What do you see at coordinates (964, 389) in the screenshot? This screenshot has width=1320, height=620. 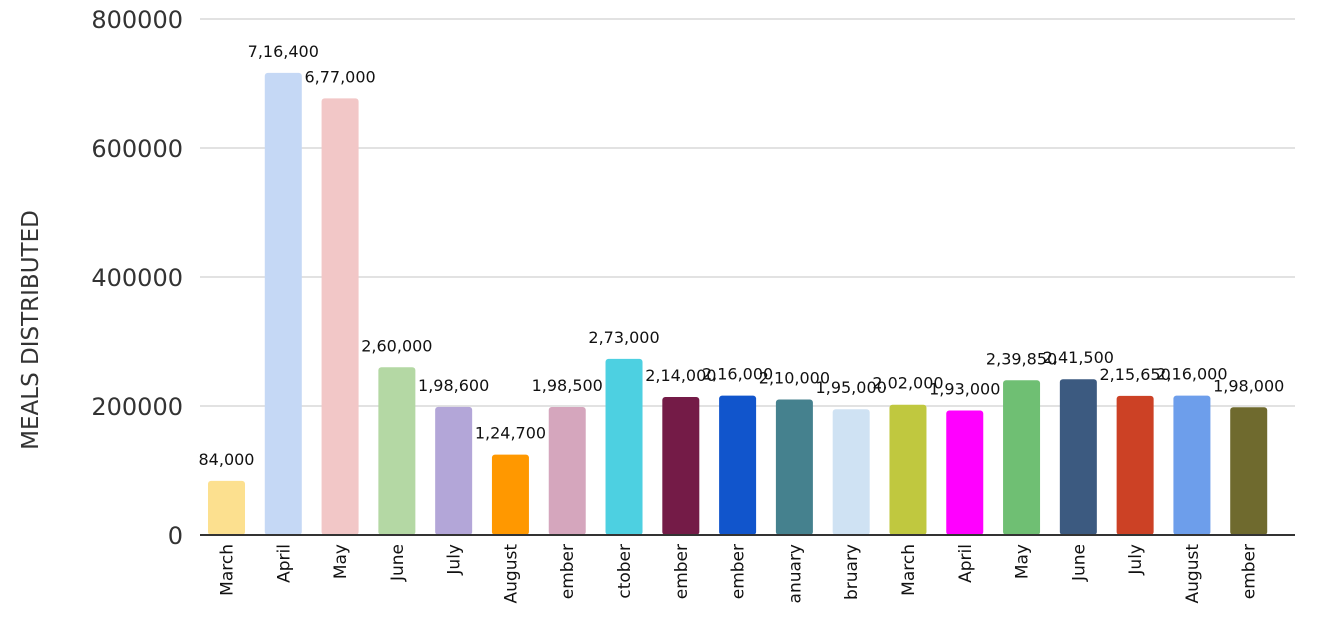 I see `data-label: 1,93,000` at bounding box center [964, 389].